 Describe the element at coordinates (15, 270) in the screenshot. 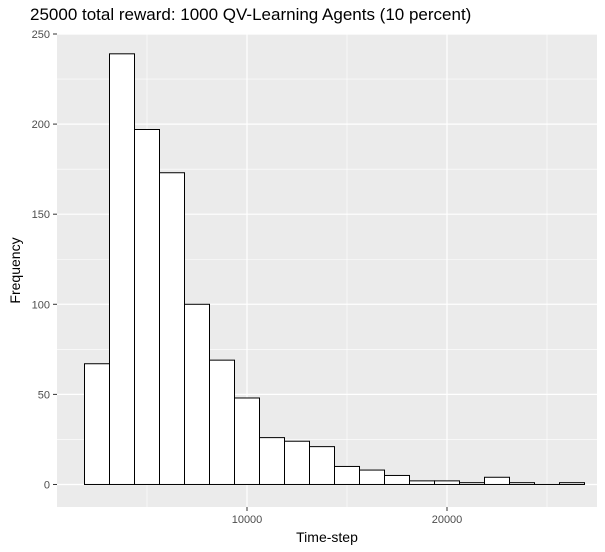

I see `y-axis-title: Frequency` at that location.